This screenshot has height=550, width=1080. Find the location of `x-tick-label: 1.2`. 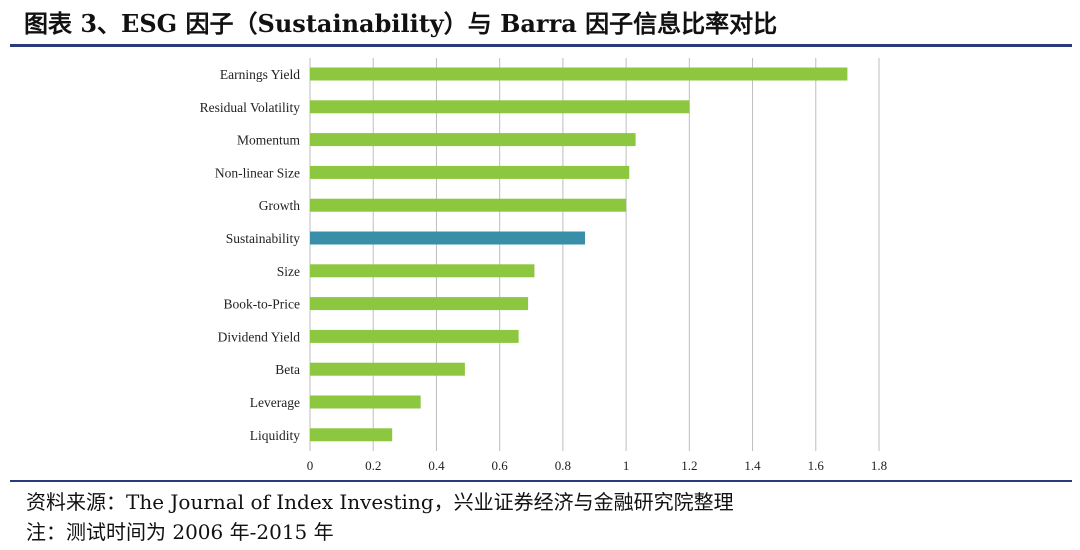

x-tick-label: 1.2 is located at coordinates (689, 465).